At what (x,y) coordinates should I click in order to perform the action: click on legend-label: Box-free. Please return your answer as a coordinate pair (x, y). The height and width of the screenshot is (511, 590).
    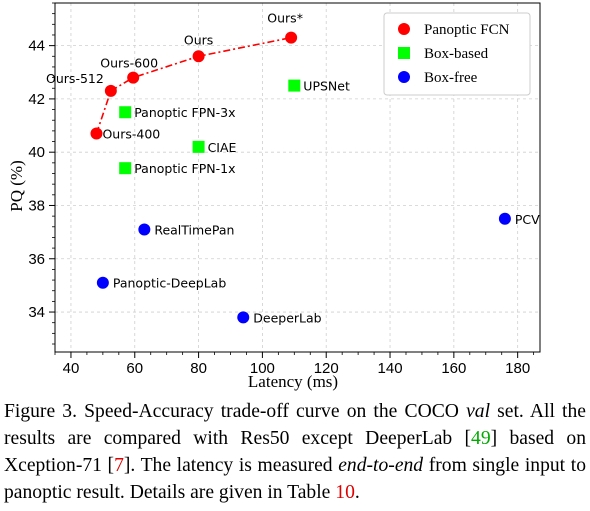
    Looking at the image, I should click on (451, 78).